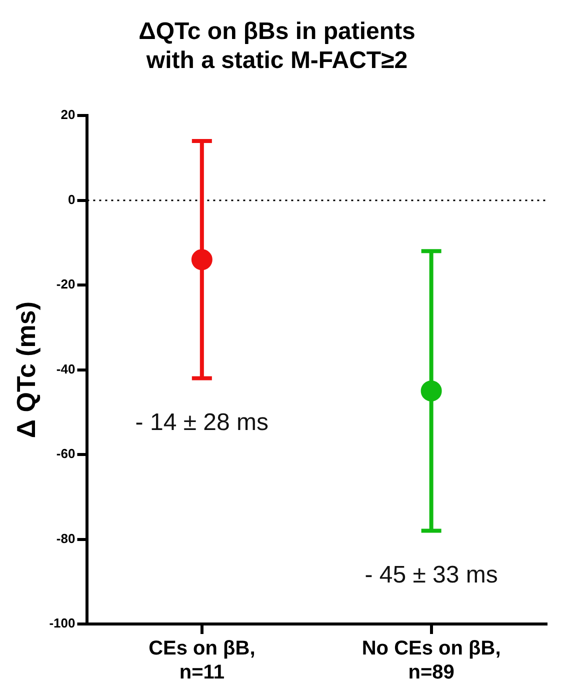  What do you see at coordinates (72, 199) in the screenshot?
I see `y-tick-label: 0` at bounding box center [72, 199].